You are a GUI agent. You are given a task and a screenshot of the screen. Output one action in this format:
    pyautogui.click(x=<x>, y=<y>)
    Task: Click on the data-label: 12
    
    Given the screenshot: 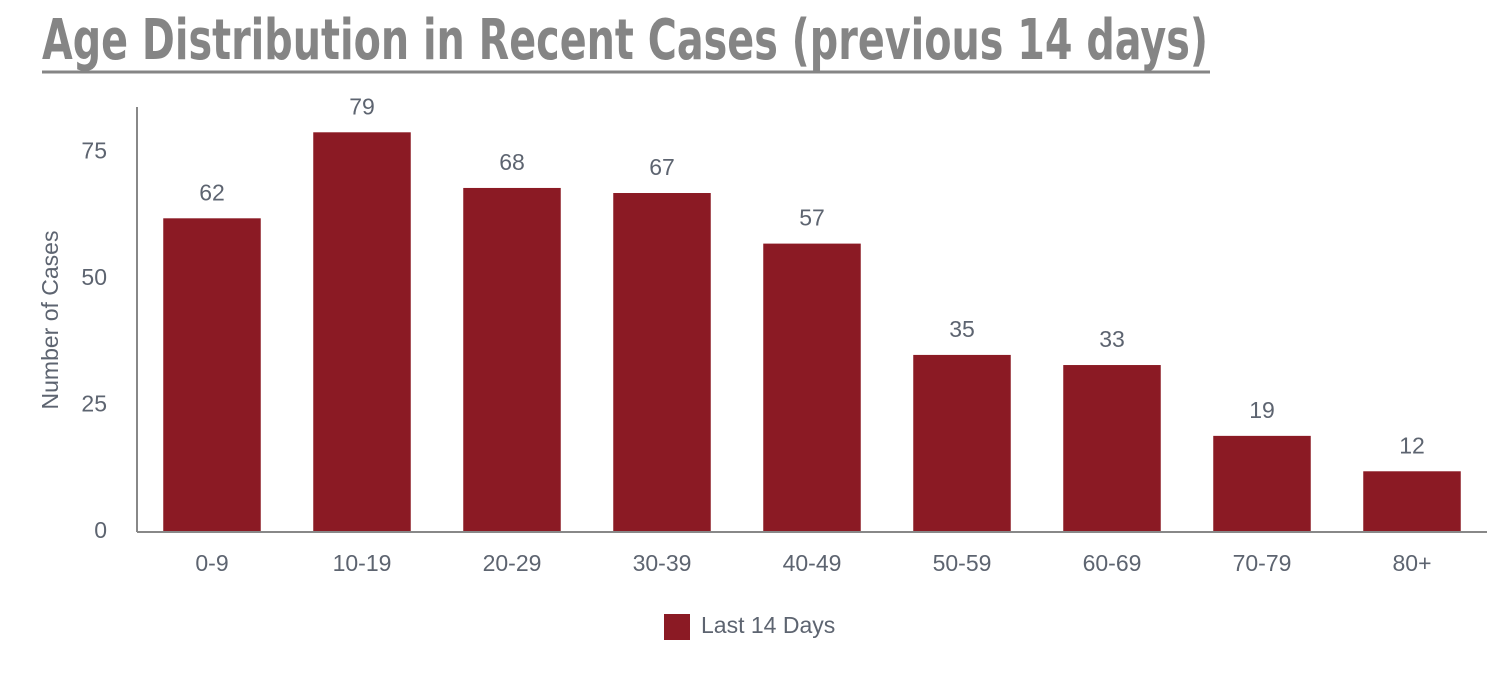 What is the action you would take?
    pyautogui.click(x=1412, y=445)
    